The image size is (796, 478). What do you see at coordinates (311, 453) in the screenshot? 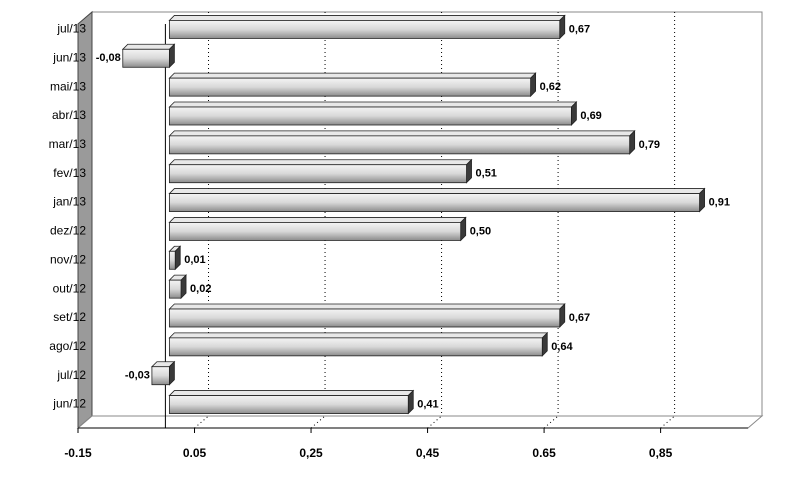
I see `x-tick-label: 0,25` at bounding box center [311, 453].